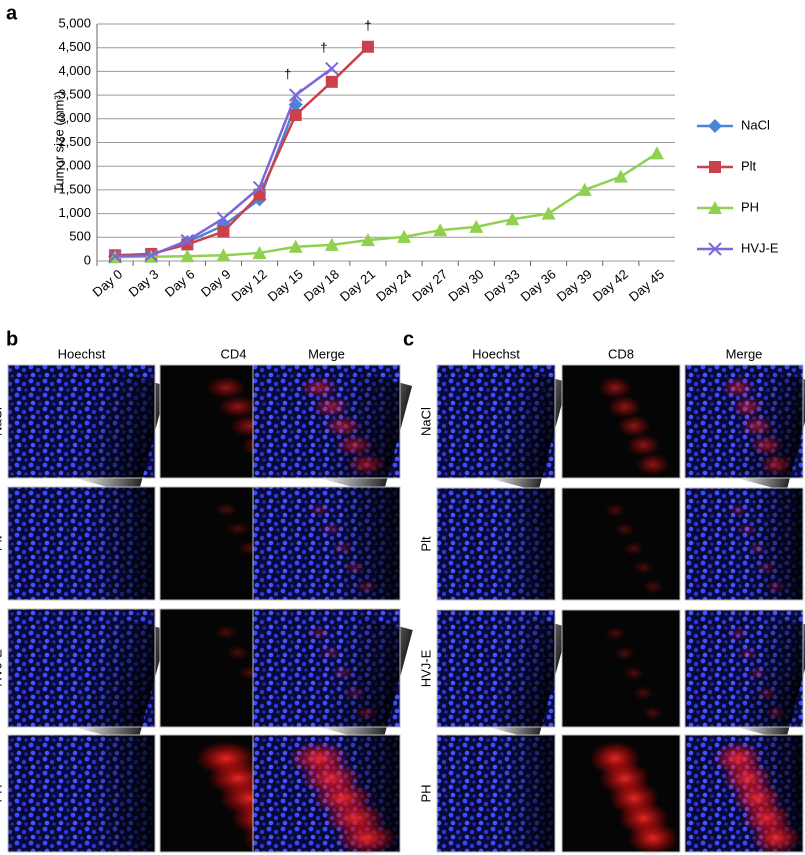 This screenshot has width=805, height=855. What do you see at coordinates (321, 285) in the screenshot?
I see `x-tick-label: Day 18` at bounding box center [321, 285].